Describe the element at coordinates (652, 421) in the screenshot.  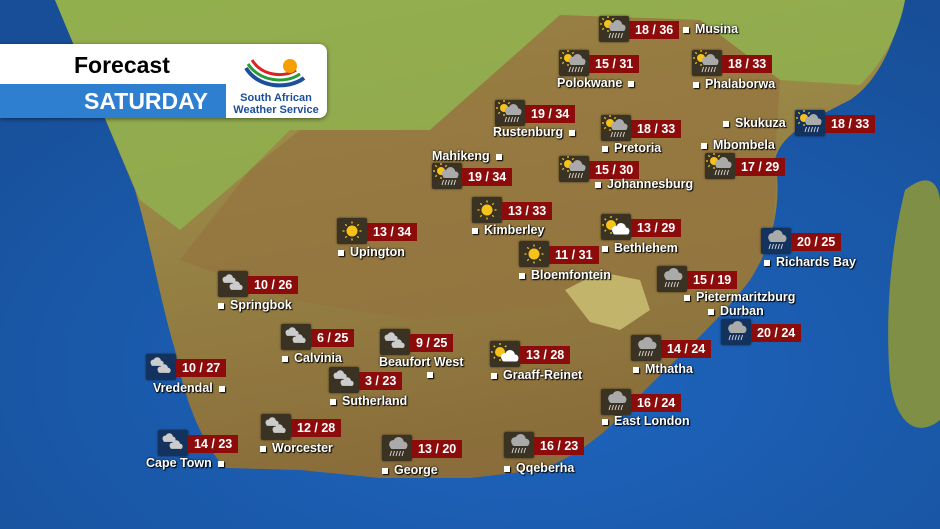
I see `station-name: East London` at that location.